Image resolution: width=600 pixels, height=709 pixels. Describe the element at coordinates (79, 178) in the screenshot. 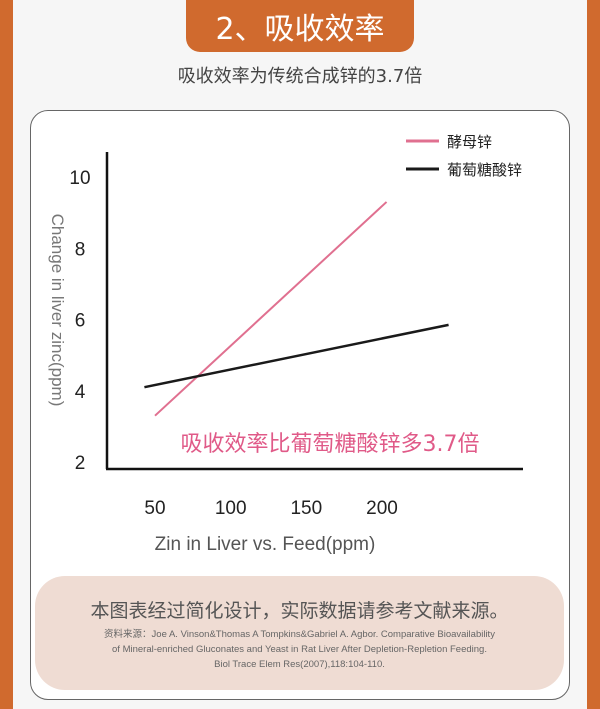

I see `y-tick-label: 10` at that location.